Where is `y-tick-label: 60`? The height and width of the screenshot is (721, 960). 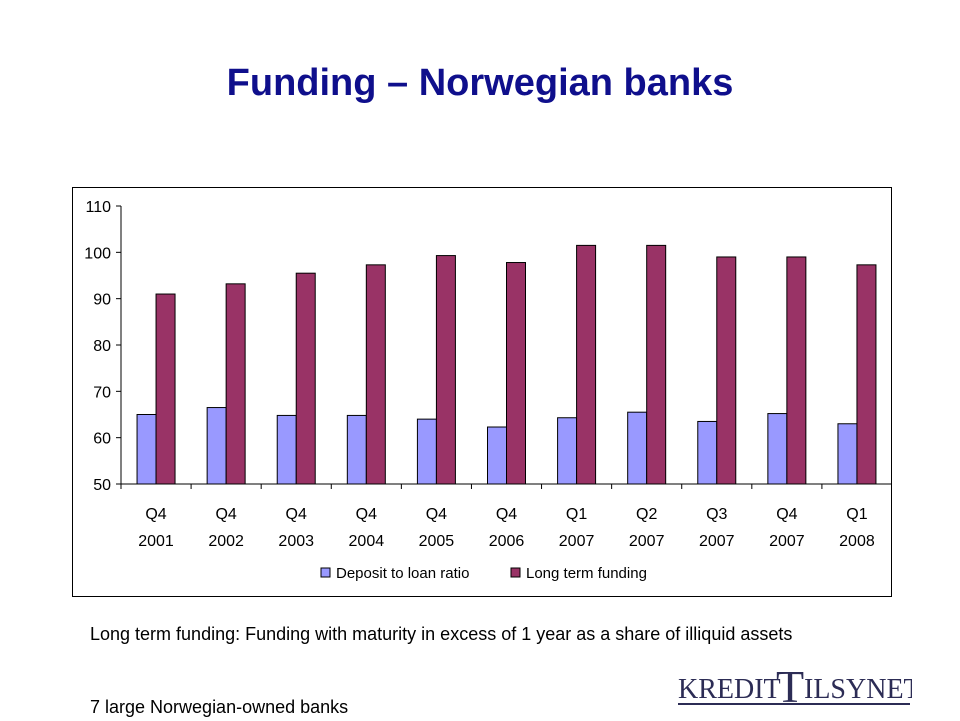
y-tick-label: 60 is located at coordinates (102, 439).